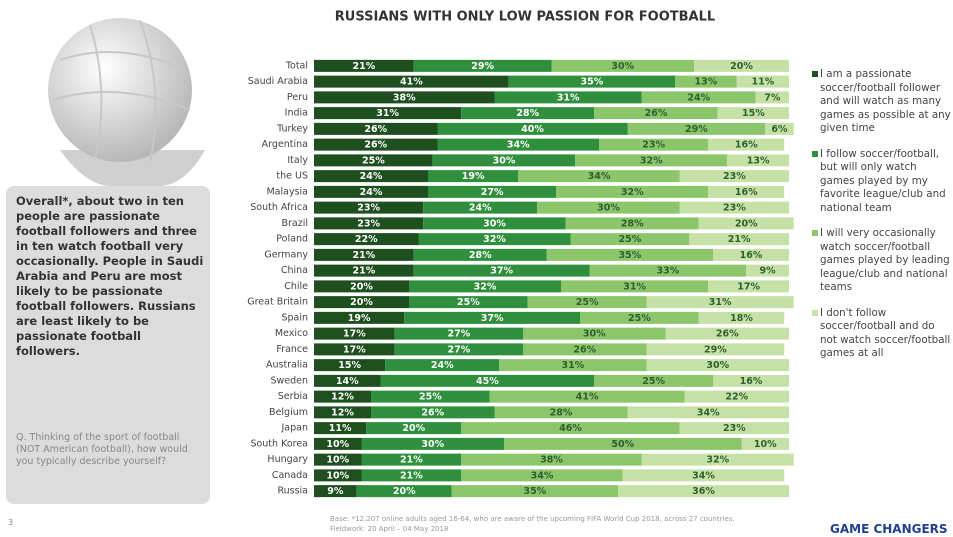 The width and height of the screenshot is (953, 537). I want to click on y-tick-label: China, so click(294, 270).